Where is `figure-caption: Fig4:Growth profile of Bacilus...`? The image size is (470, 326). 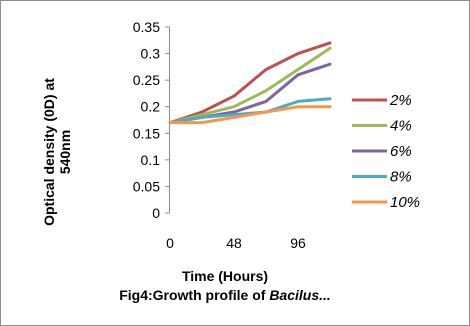 figure-caption: Fig4:Growth profile of Bacilus... is located at coordinates (225, 295).